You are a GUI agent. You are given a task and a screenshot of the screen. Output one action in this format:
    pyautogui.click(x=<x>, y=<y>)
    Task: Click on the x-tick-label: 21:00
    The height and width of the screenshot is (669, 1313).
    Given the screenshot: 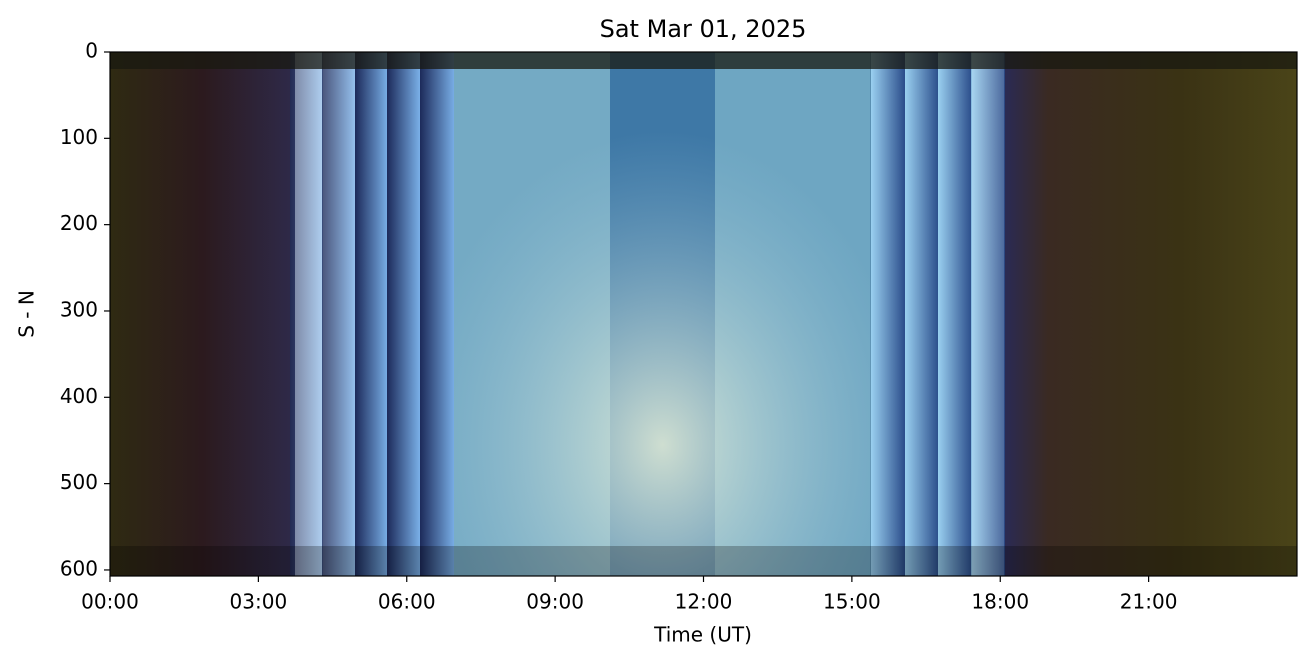 What is the action you would take?
    pyautogui.click(x=1149, y=602)
    